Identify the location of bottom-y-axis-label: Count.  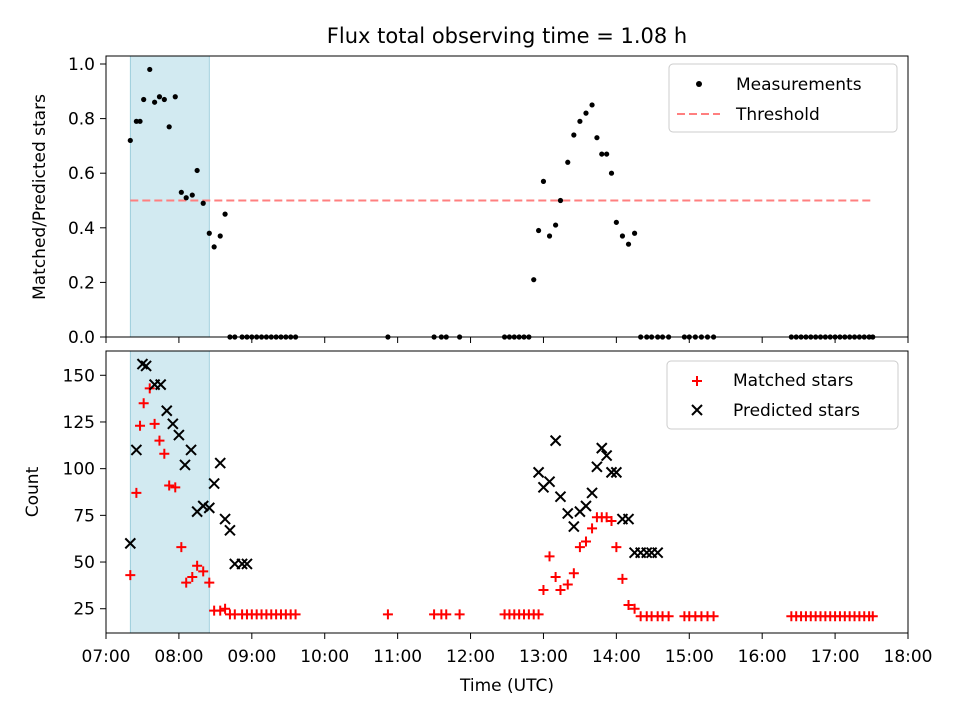
(33, 491).